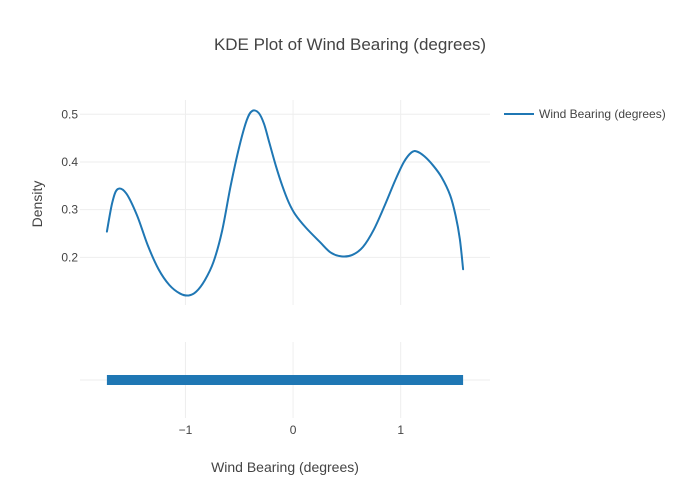 This screenshot has height=500, width=700. Describe the element at coordinates (37, 204) in the screenshot. I see `y-axis-title: Density` at that location.